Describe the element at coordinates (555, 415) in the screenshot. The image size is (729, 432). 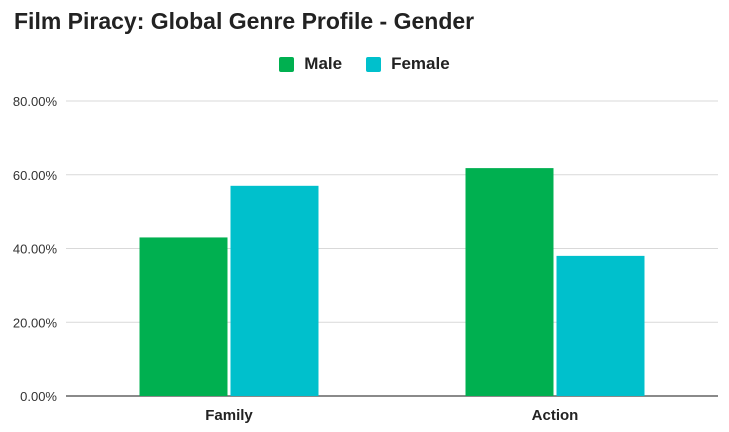
I see `x-tick-label: Action` at that location.